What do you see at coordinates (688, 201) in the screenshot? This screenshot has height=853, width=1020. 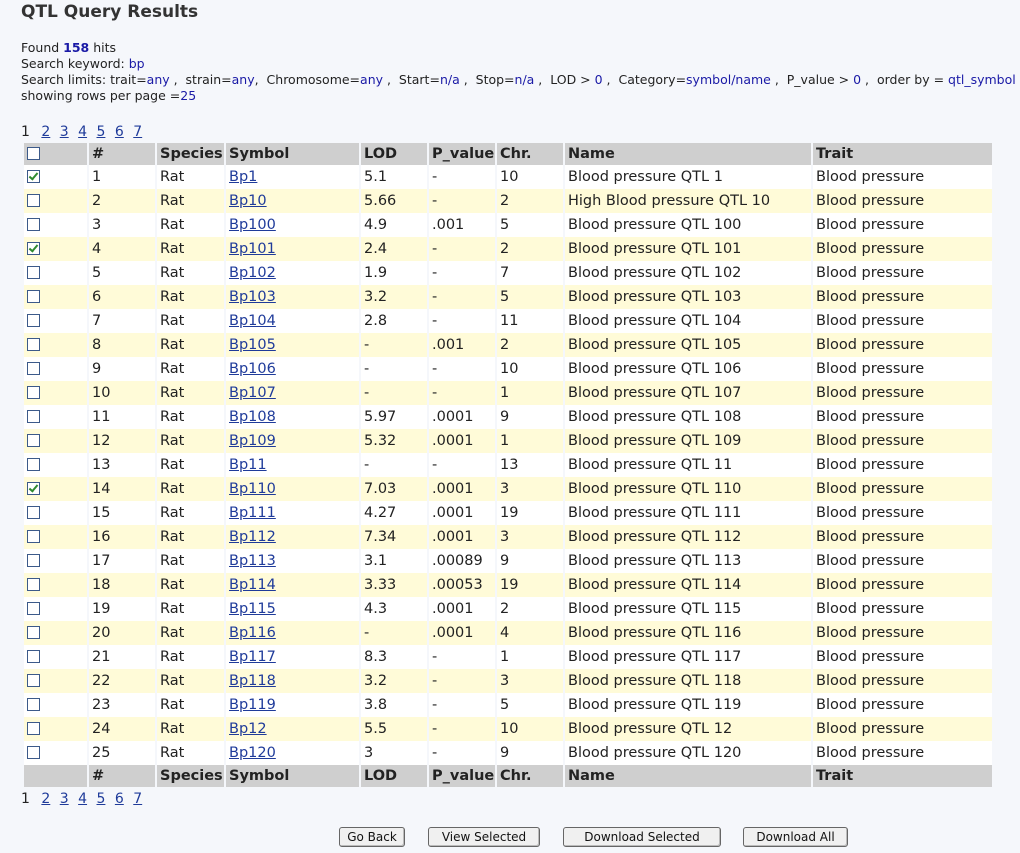 I see `row-name: High Blood pressure QTL 10` at bounding box center [688, 201].